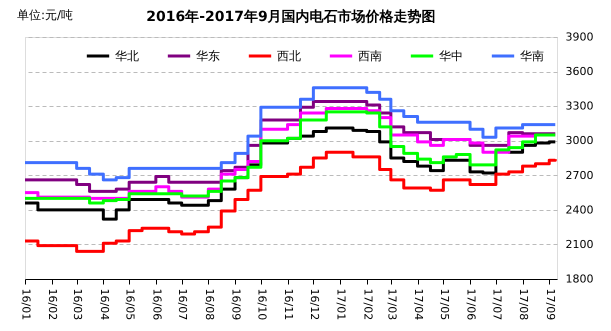 This screenshot has height=331, width=611. Describe the element at coordinates (580, 37) in the screenshot. I see `y-tick-label: 3900` at that location.